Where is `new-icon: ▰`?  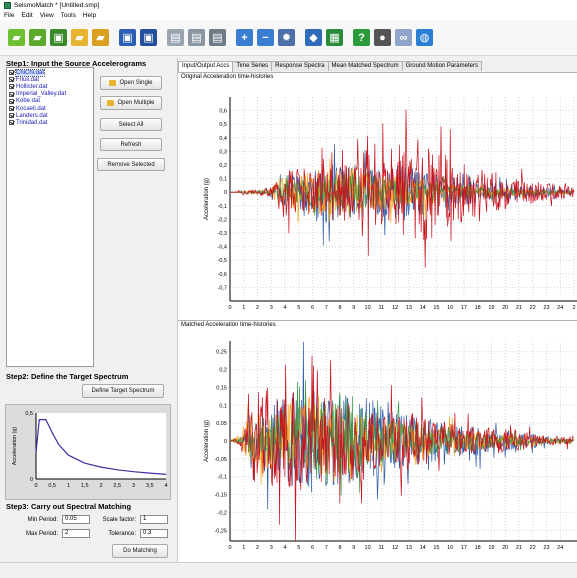
new-icon: ▰ is located at coordinates (16, 37).